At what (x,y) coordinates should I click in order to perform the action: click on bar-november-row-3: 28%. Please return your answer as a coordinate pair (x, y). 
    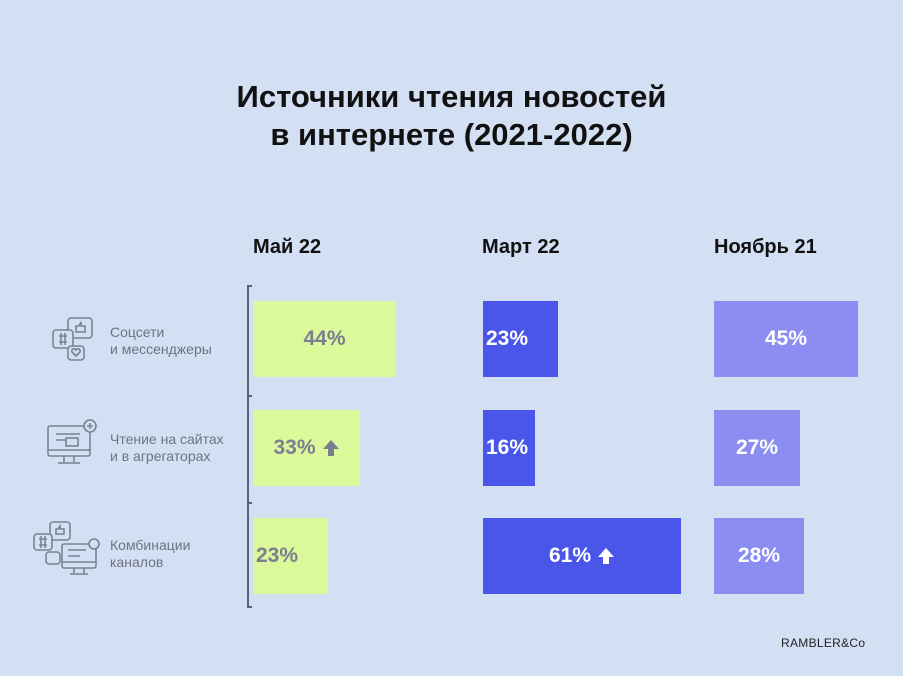
    Looking at the image, I should click on (759, 556).